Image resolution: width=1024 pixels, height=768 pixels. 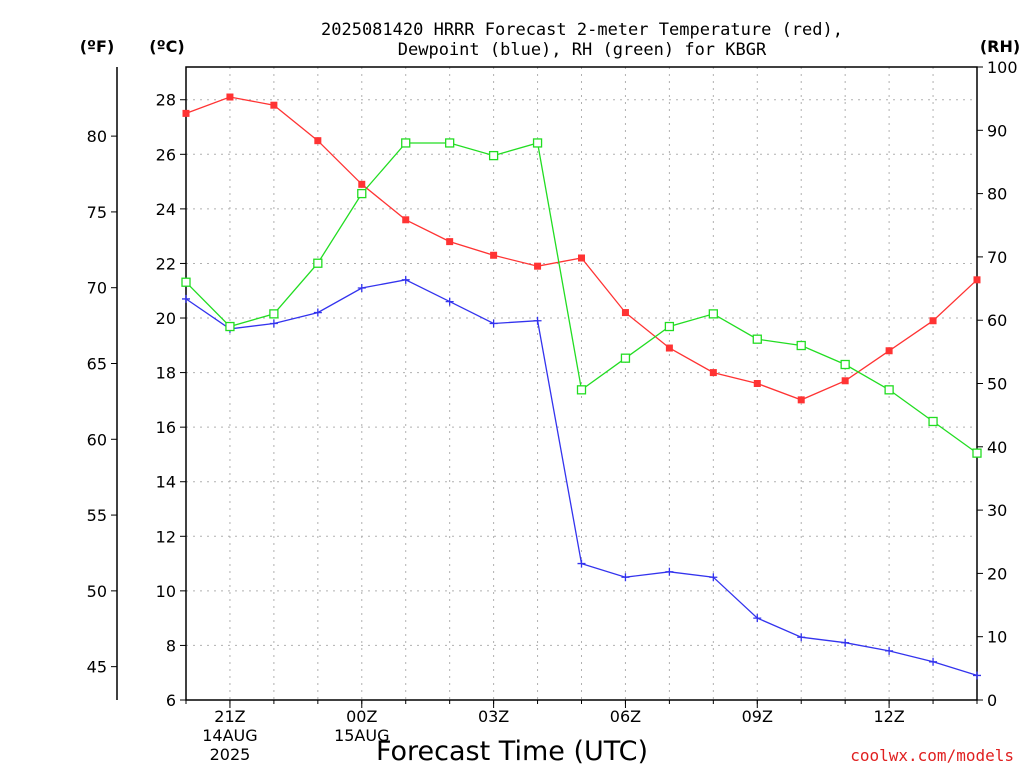 I want to click on fahrenheit-tick-label: 65, so click(x=97, y=363).